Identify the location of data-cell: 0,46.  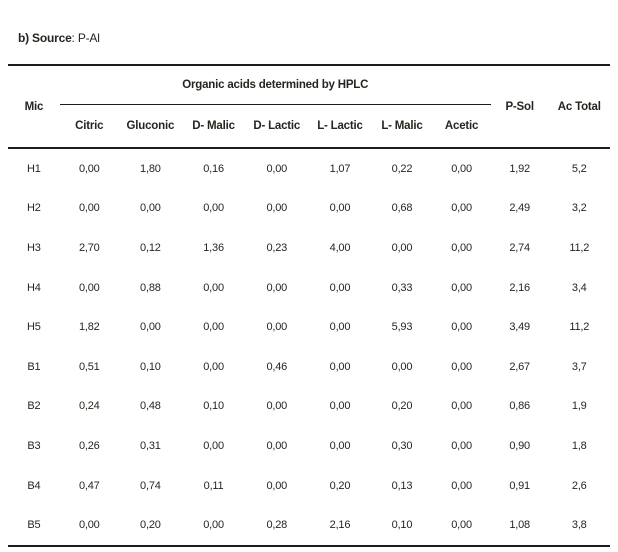
(277, 366).